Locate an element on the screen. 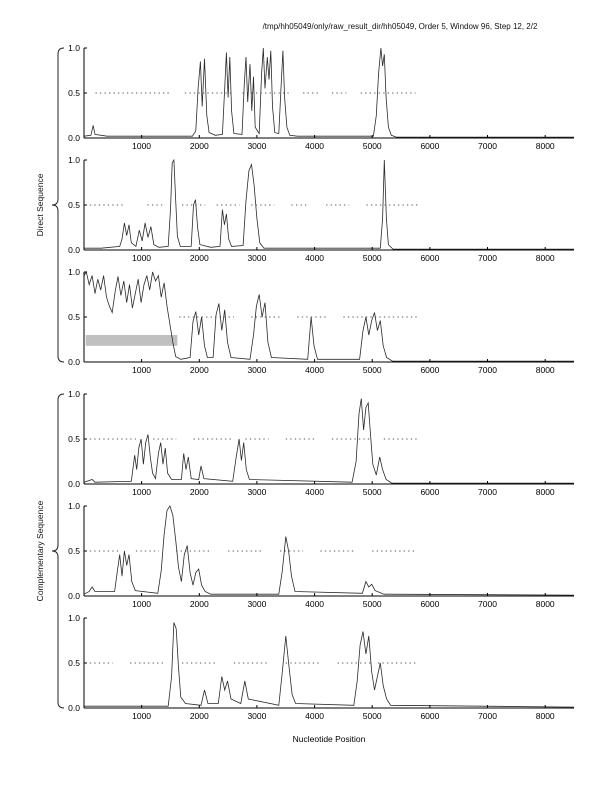 Image resolution: width=612 pixels, height=792 pixels. predicted-region-bar is located at coordinates (131, 340).